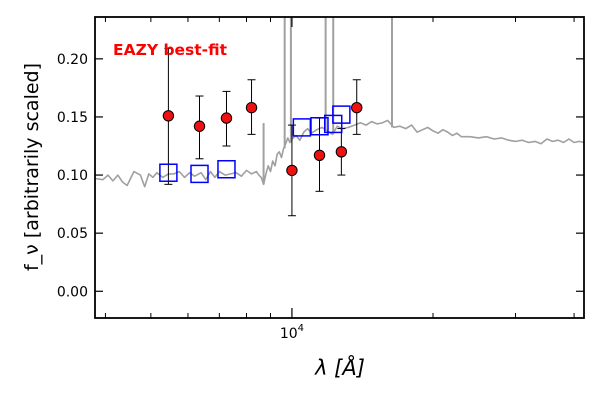 The height and width of the screenshot is (400, 600). What do you see at coordinates (72, 60) in the screenshot?
I see `y-tick-label-4: 0.20` at bounding box center [72, 60].